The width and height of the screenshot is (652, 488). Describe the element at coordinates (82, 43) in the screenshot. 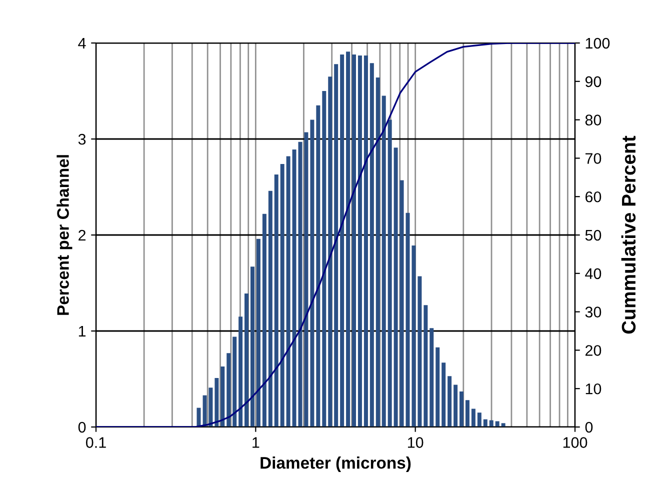

I see `y-tick-label: 4` at that location.